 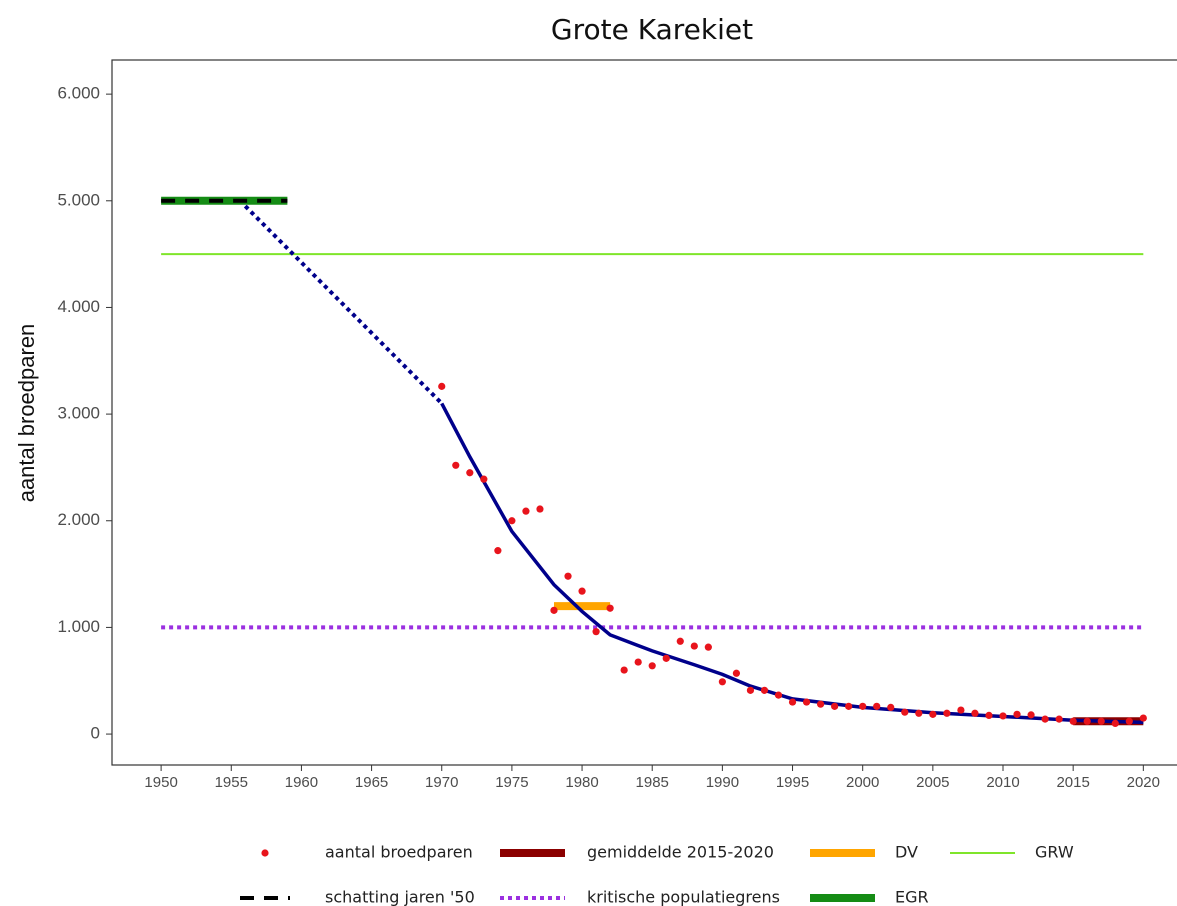 I want to click on legend-key, so click(x=265, y=853).